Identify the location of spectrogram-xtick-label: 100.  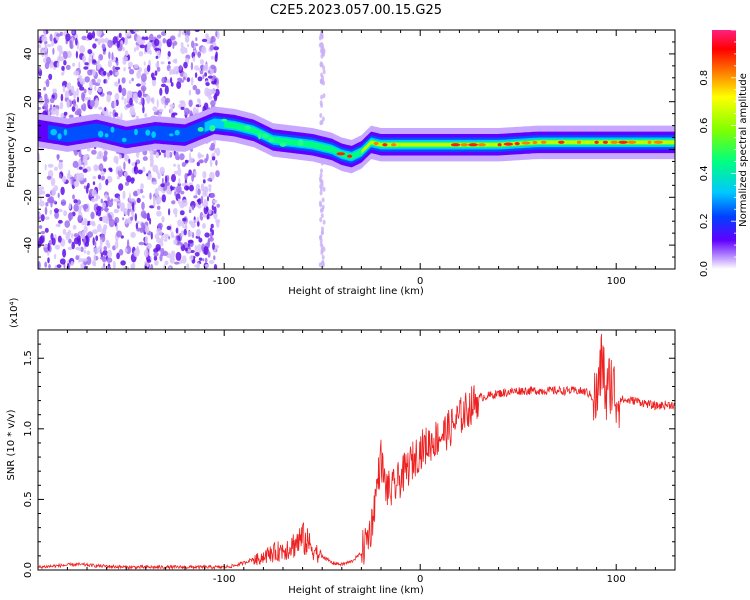
(616, 281).